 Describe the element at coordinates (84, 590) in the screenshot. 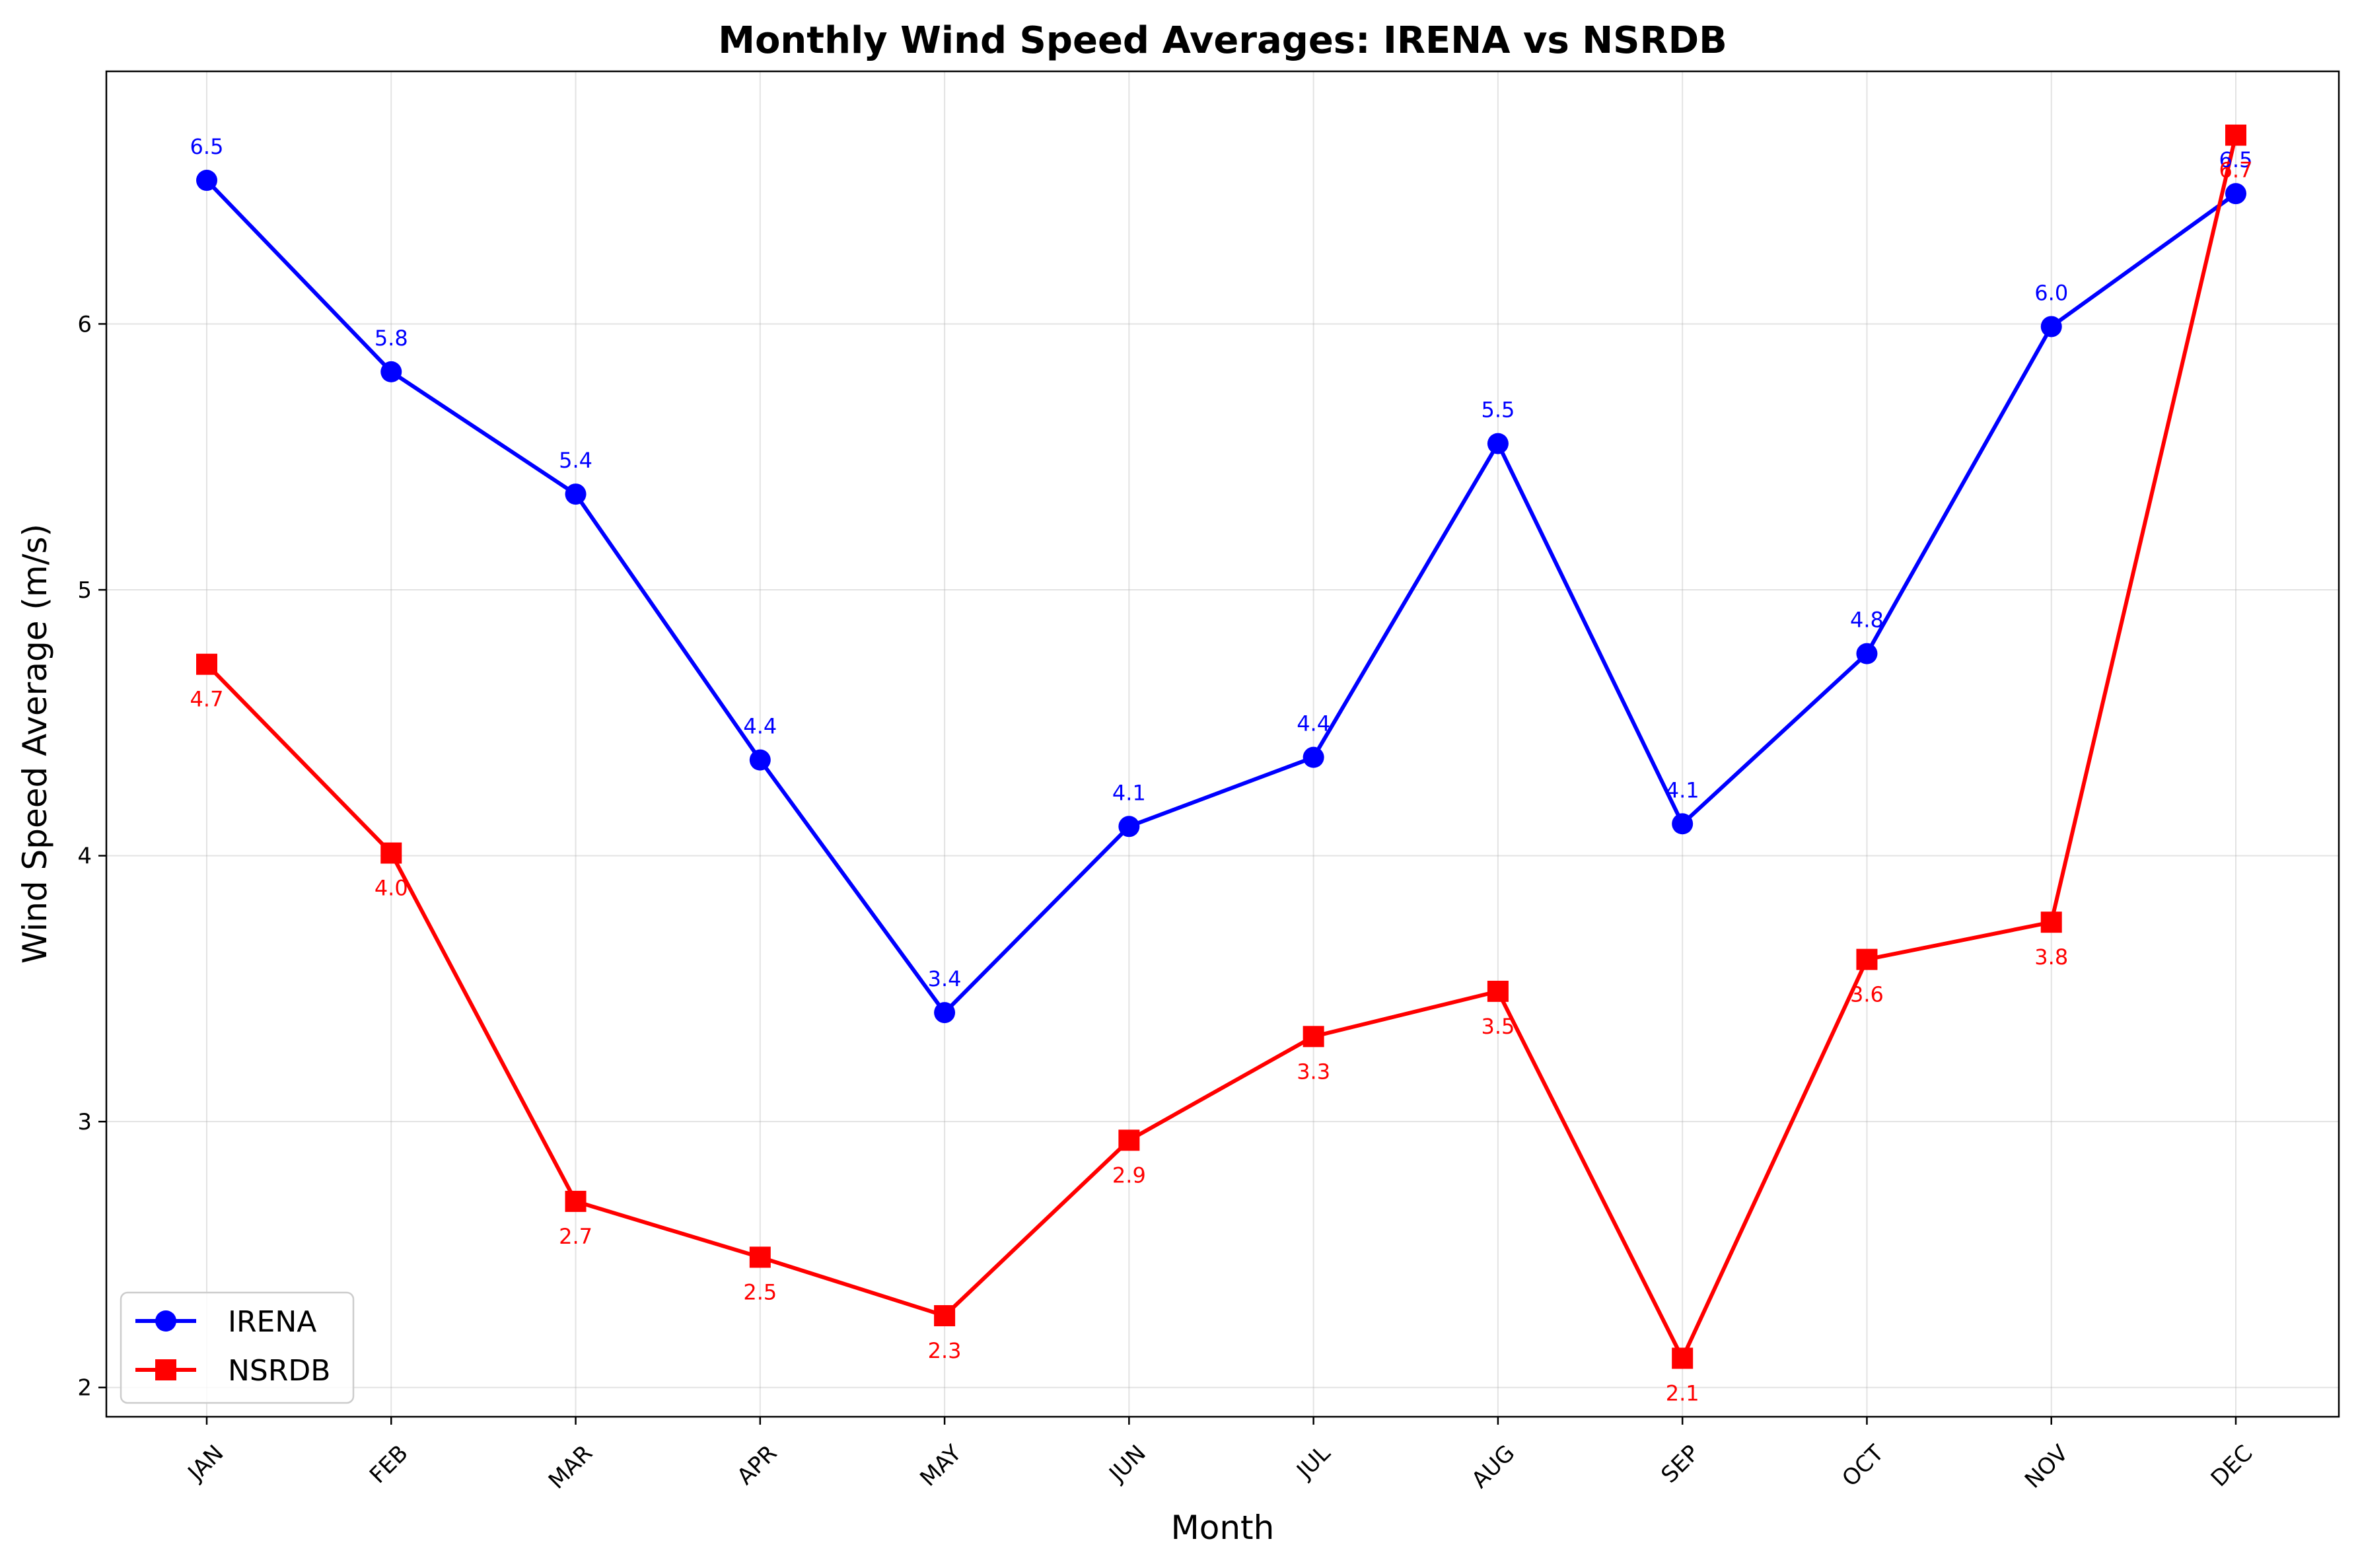

I see `y-tick-label: 5` at that location.